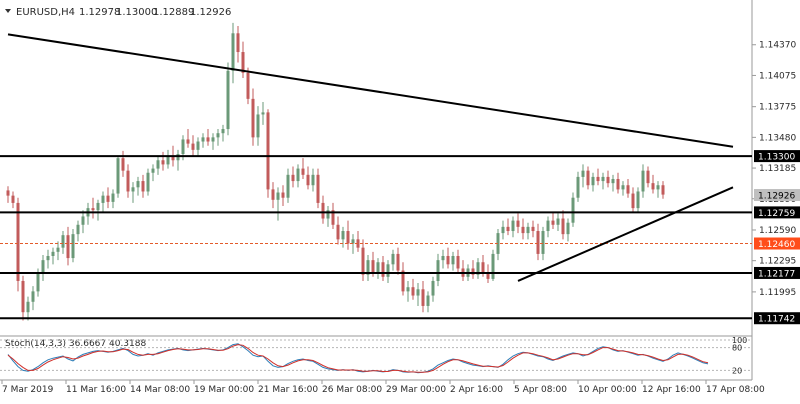 This screenshot has height=404, width=800. What do you see at coordinates (671, 390) in the screenshot?
I see `time-tick-label: 12 Apr 16:00` at bounding box center [671, 390].